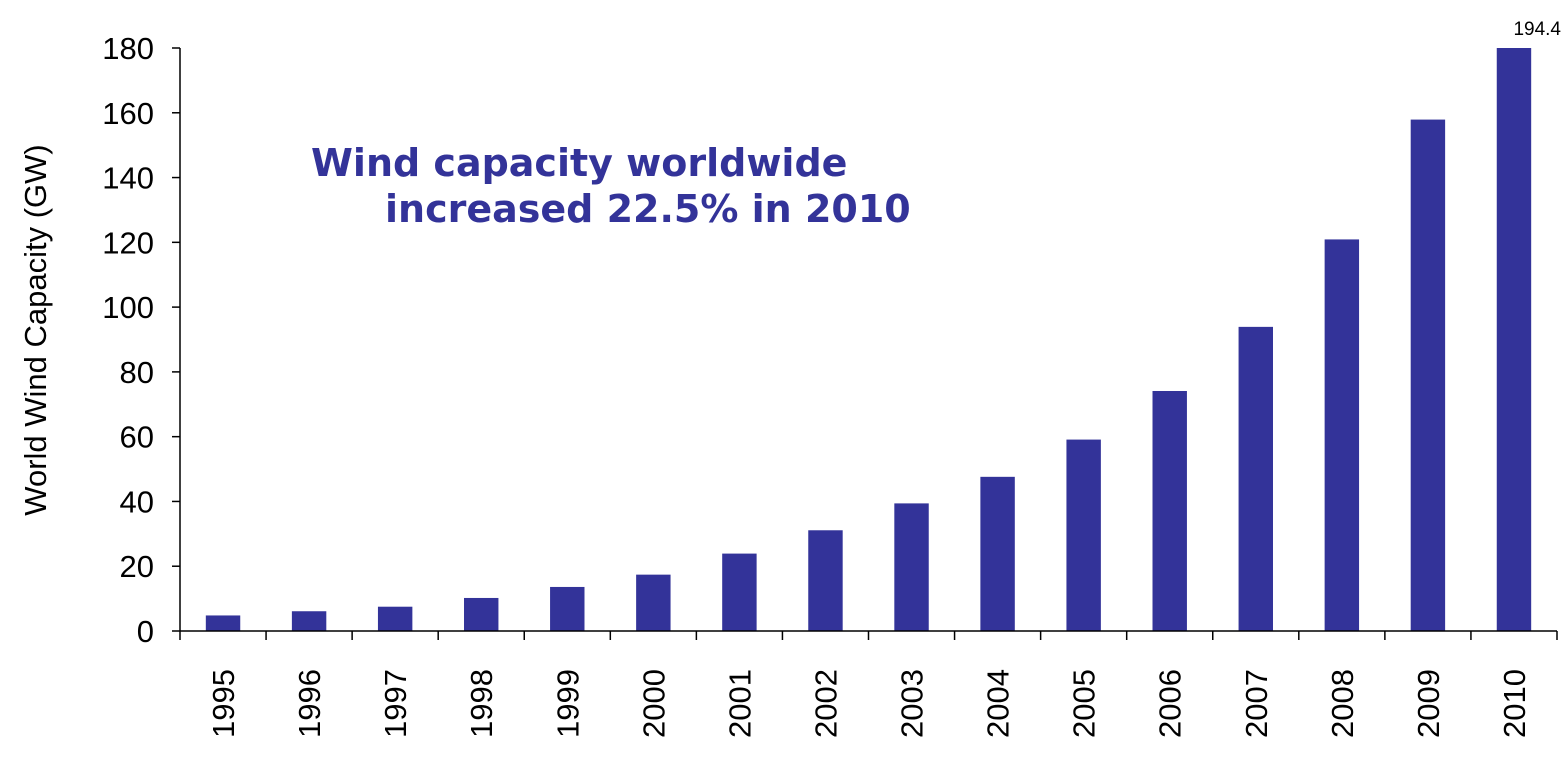  I want to click on bar-1996, so click(309, 621).